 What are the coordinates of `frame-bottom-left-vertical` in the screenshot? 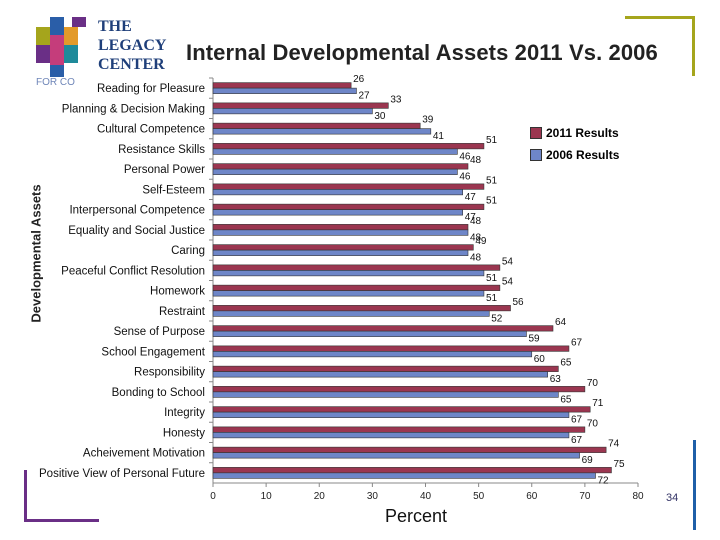 It's located at (25, 496).